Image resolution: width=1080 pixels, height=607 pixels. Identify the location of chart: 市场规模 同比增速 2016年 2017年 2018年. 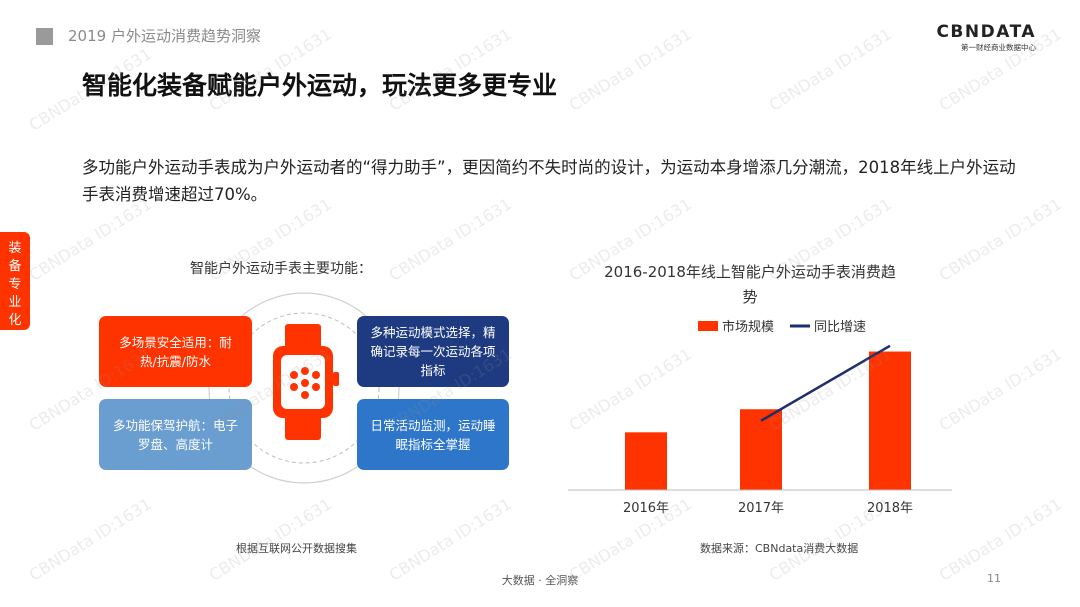
(760, 417).